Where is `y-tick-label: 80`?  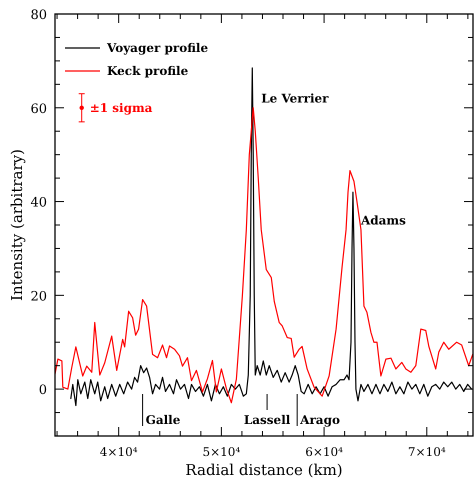 y-tick-label: 80 is located at coordinates (38, 15).